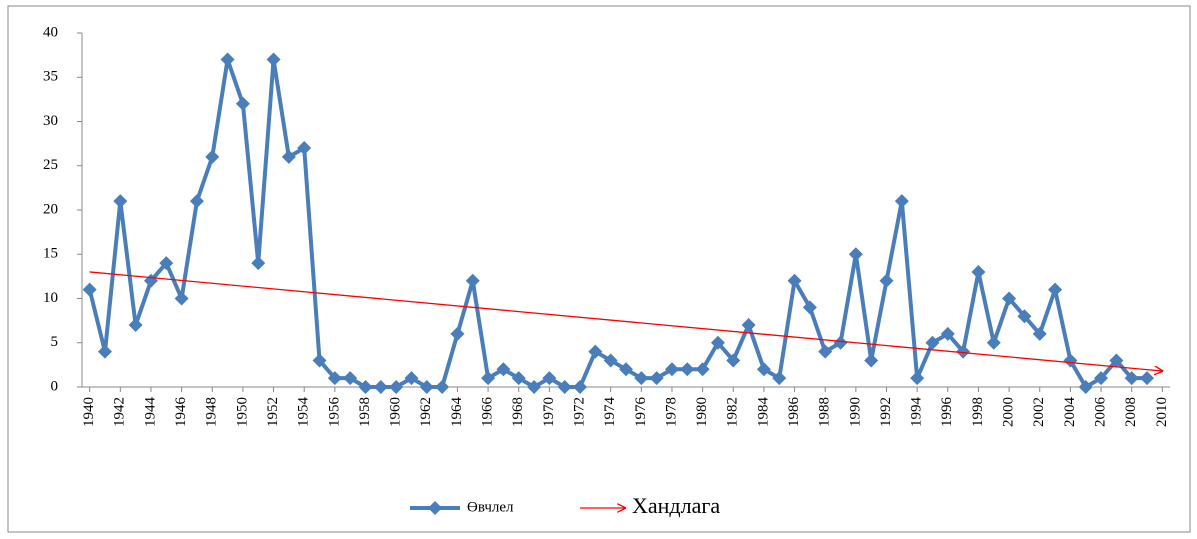 This screenshot has height=539, width=1197. What do you see at coordinates (579, 412) in the screenshot?
I see `x-tick-label: 1972` at bounding box center [579, 412].